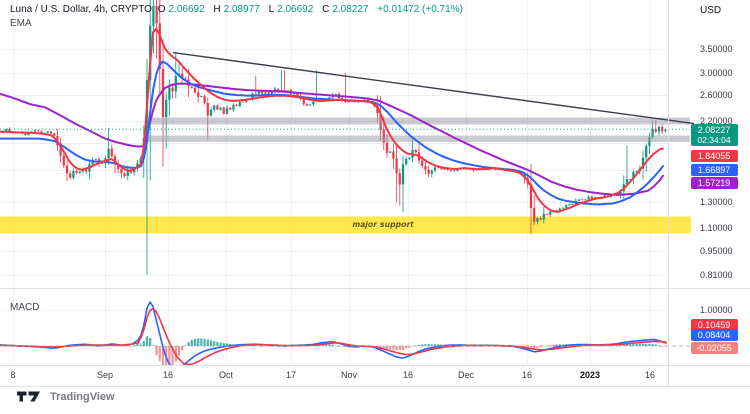  Describe the element at coordinates (716, 120) in the screenshot. I see `price-tick-label: 2.20000` at that location.